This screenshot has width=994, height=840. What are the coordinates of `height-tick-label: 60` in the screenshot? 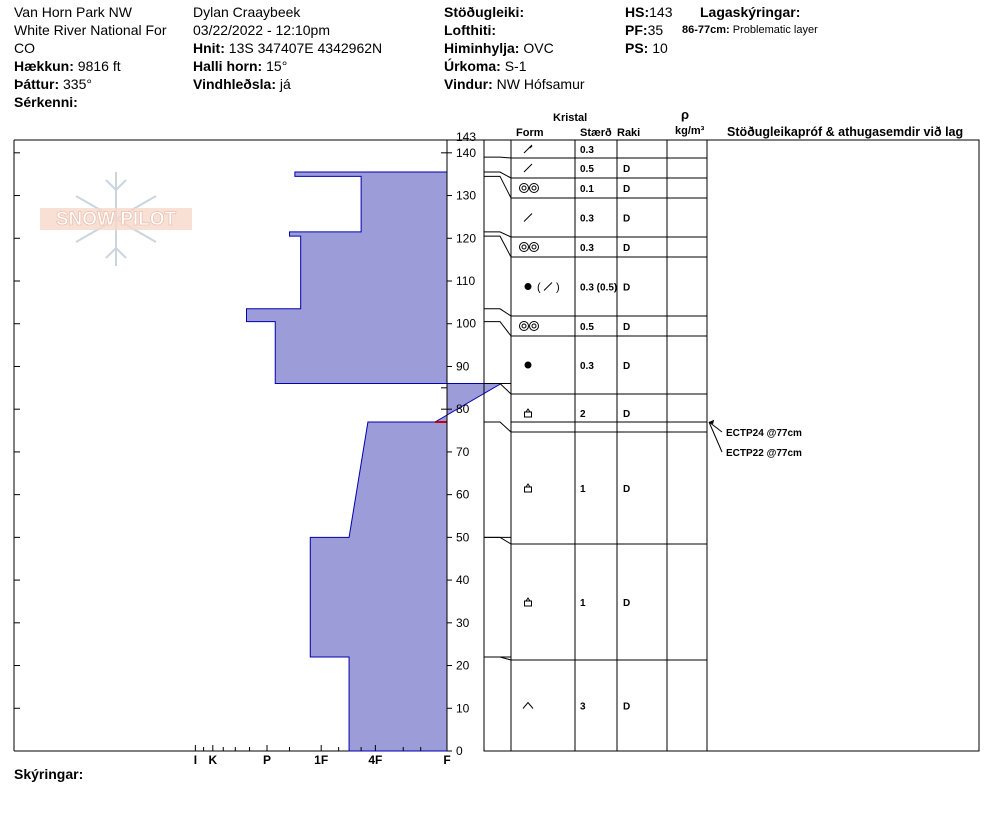 It's located at (463, 495).